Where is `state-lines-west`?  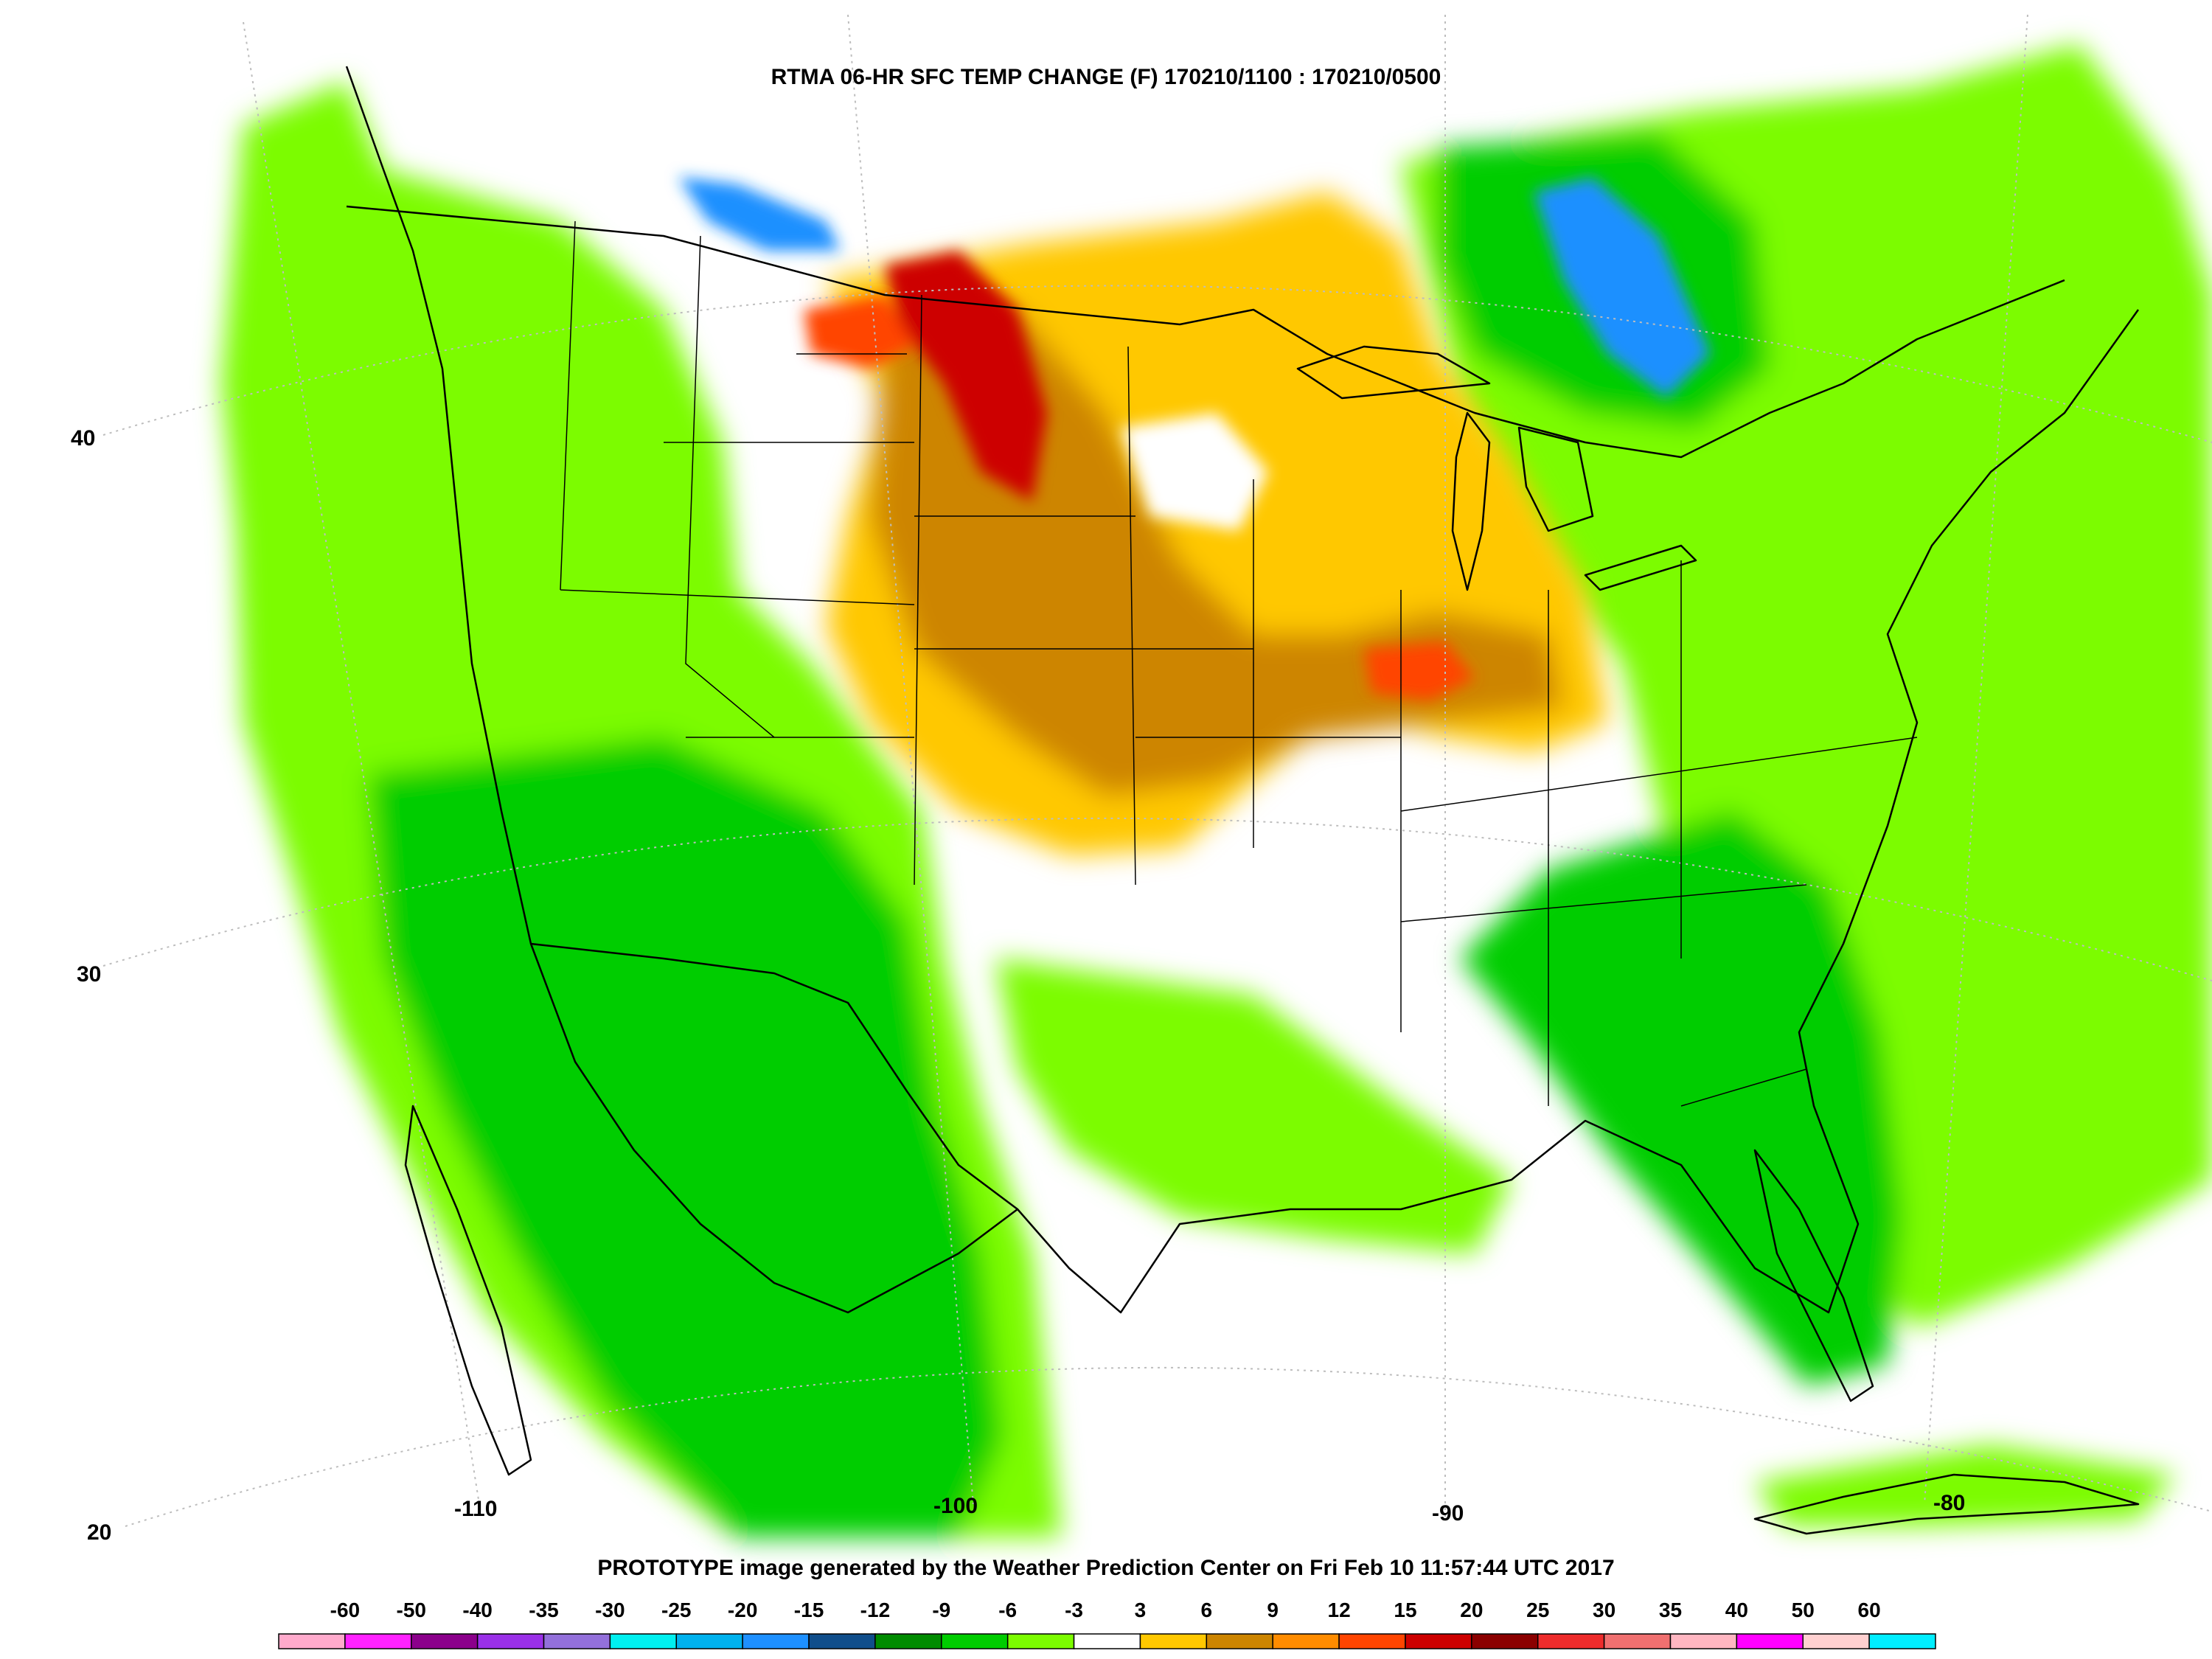
state-lines-west is located at coordinates (741, 553).